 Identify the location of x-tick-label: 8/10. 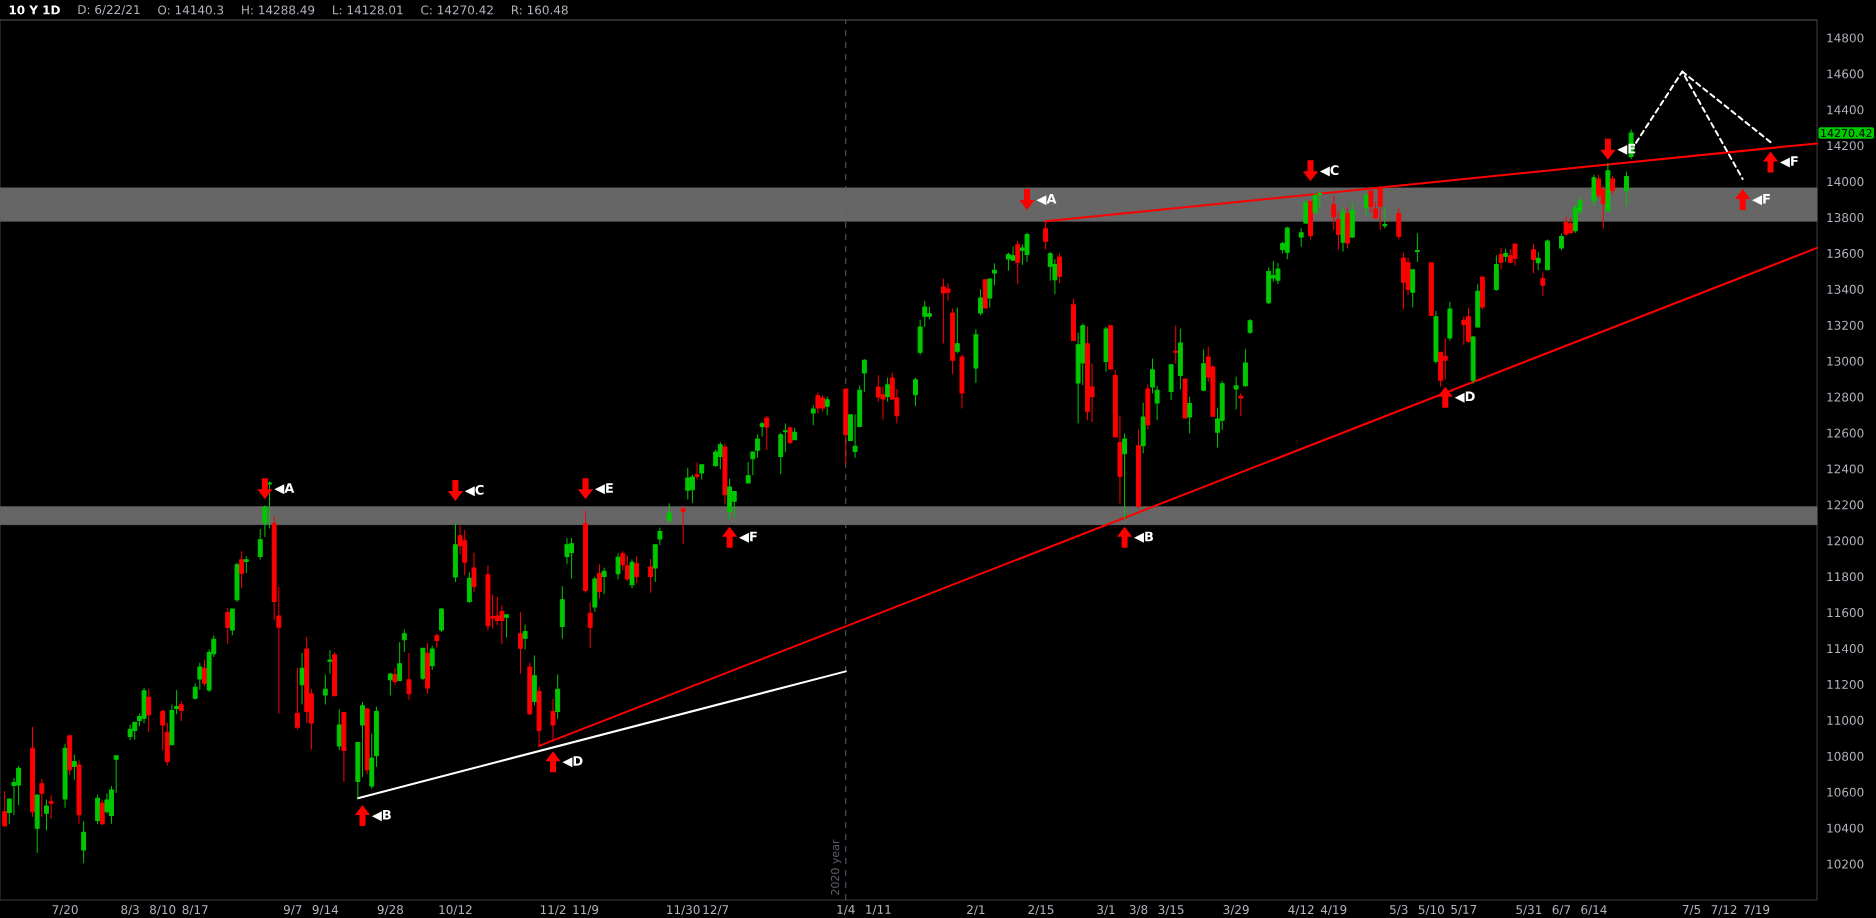
(162, 910).